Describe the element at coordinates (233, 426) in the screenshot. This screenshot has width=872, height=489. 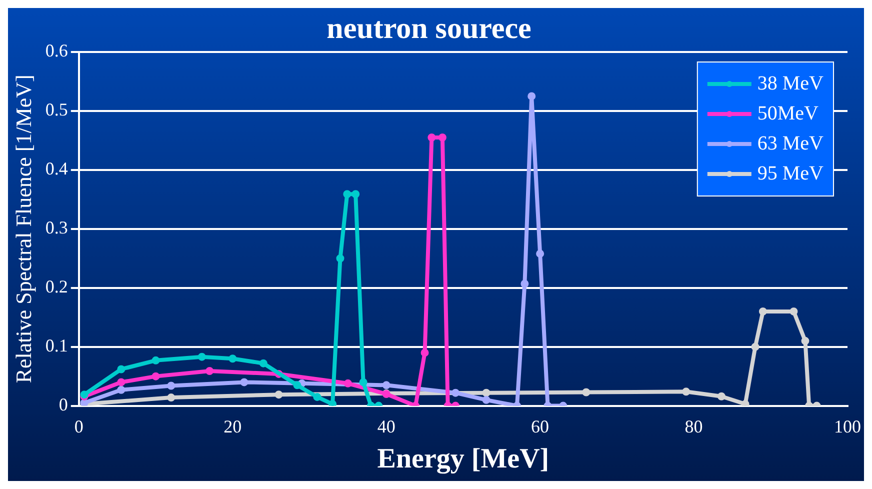
I see `x-tick-label: 20` at that location.